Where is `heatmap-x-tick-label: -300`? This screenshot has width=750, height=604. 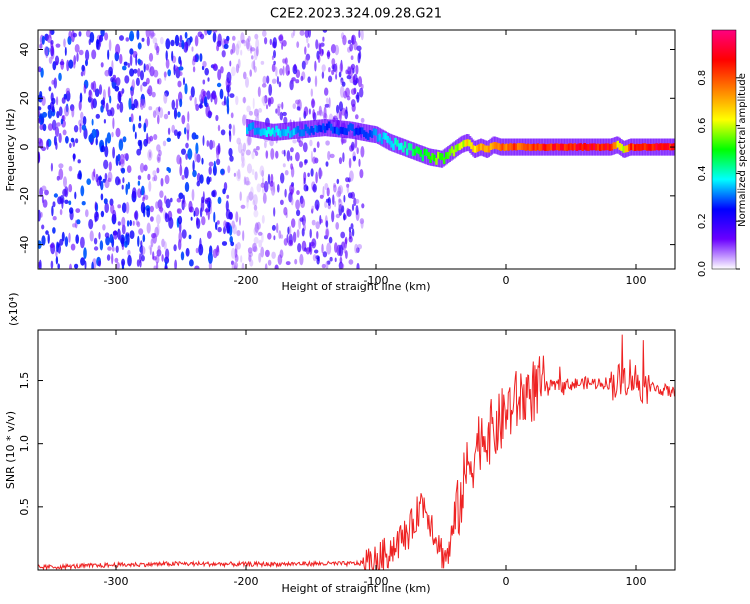
heatmap-x-tick-label: -300 is located at coordinates (116, 280).